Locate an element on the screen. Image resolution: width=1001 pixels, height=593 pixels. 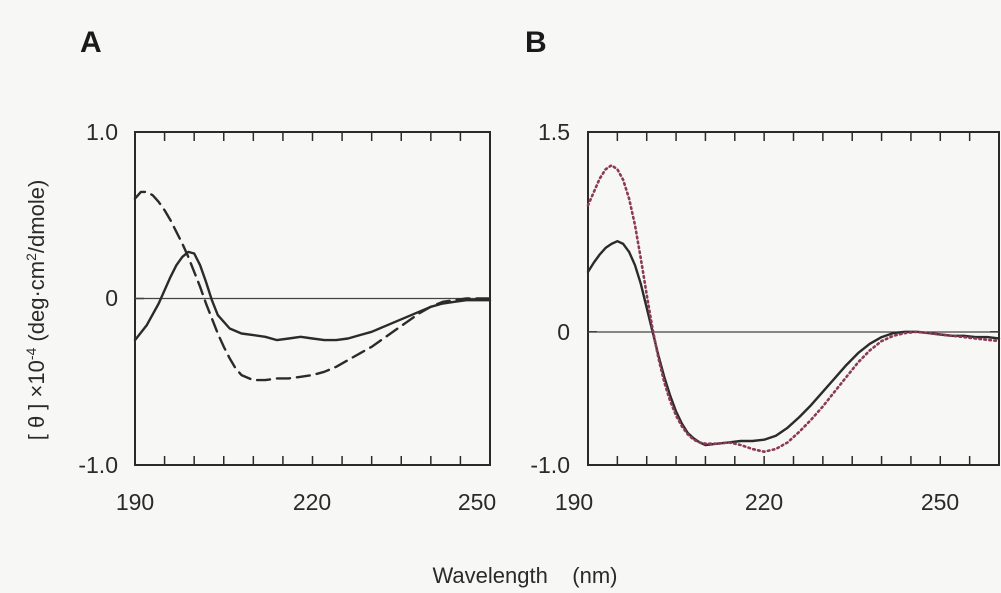
panel-b-xtick-190: 190 is located at coordinates (574, 502).